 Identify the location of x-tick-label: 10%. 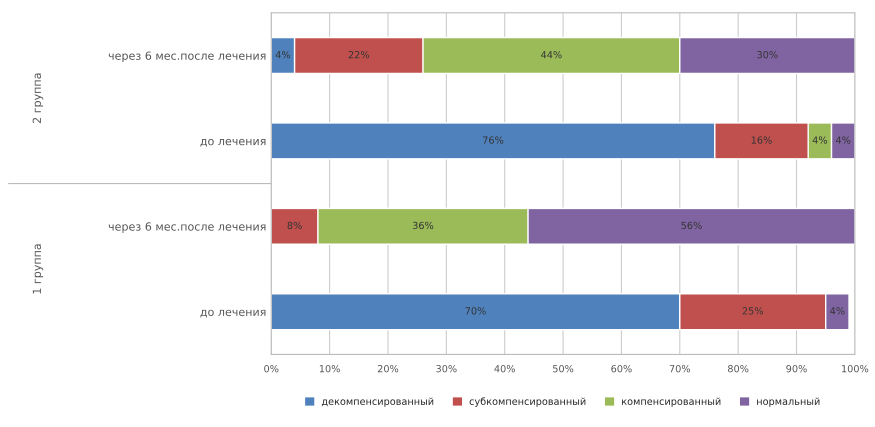
(330, 368).